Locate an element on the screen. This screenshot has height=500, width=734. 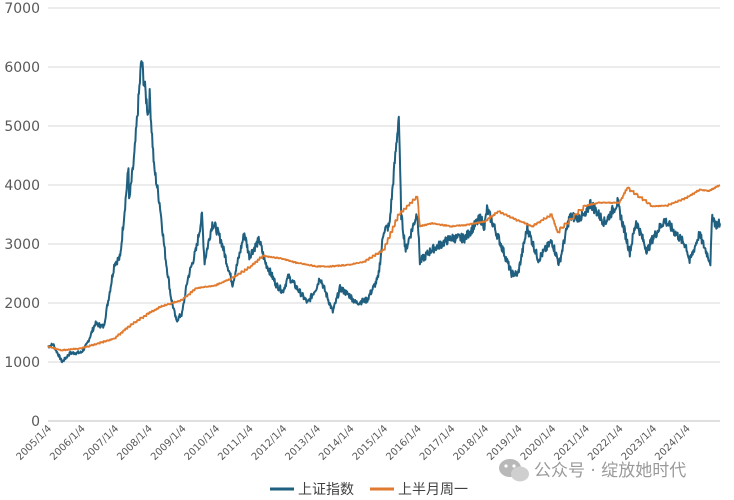
x-tick-label: 2013/1/4 is located at coordinates (304, 443).